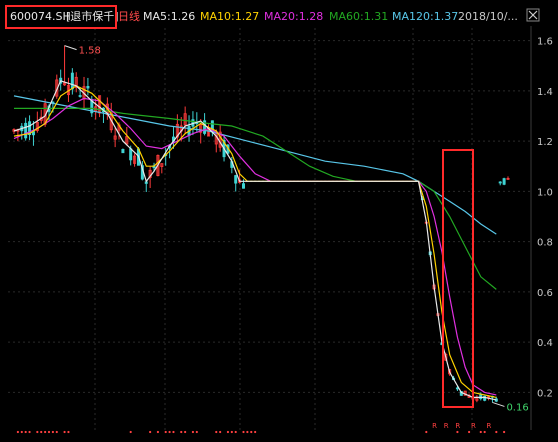 The image size is (558, 442). What do you see at coordinates (517, 407) in the screenshot?
I see `annotation-label: 0.16` at bounding box center [517, 407].